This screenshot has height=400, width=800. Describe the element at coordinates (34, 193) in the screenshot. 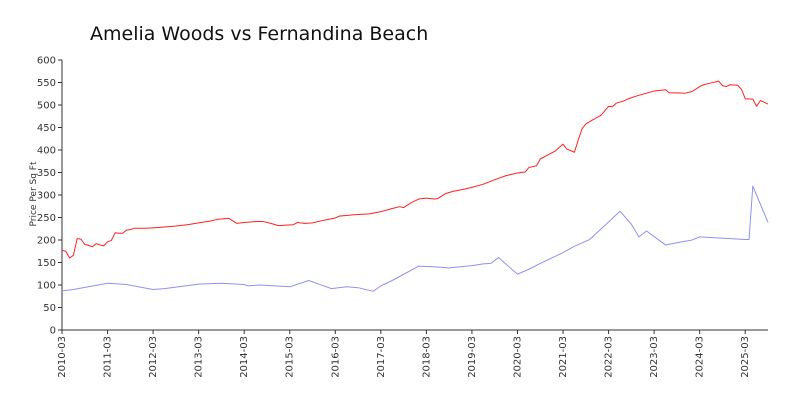

I see `y-axis-label: Price Per Sq Ft` at that location.